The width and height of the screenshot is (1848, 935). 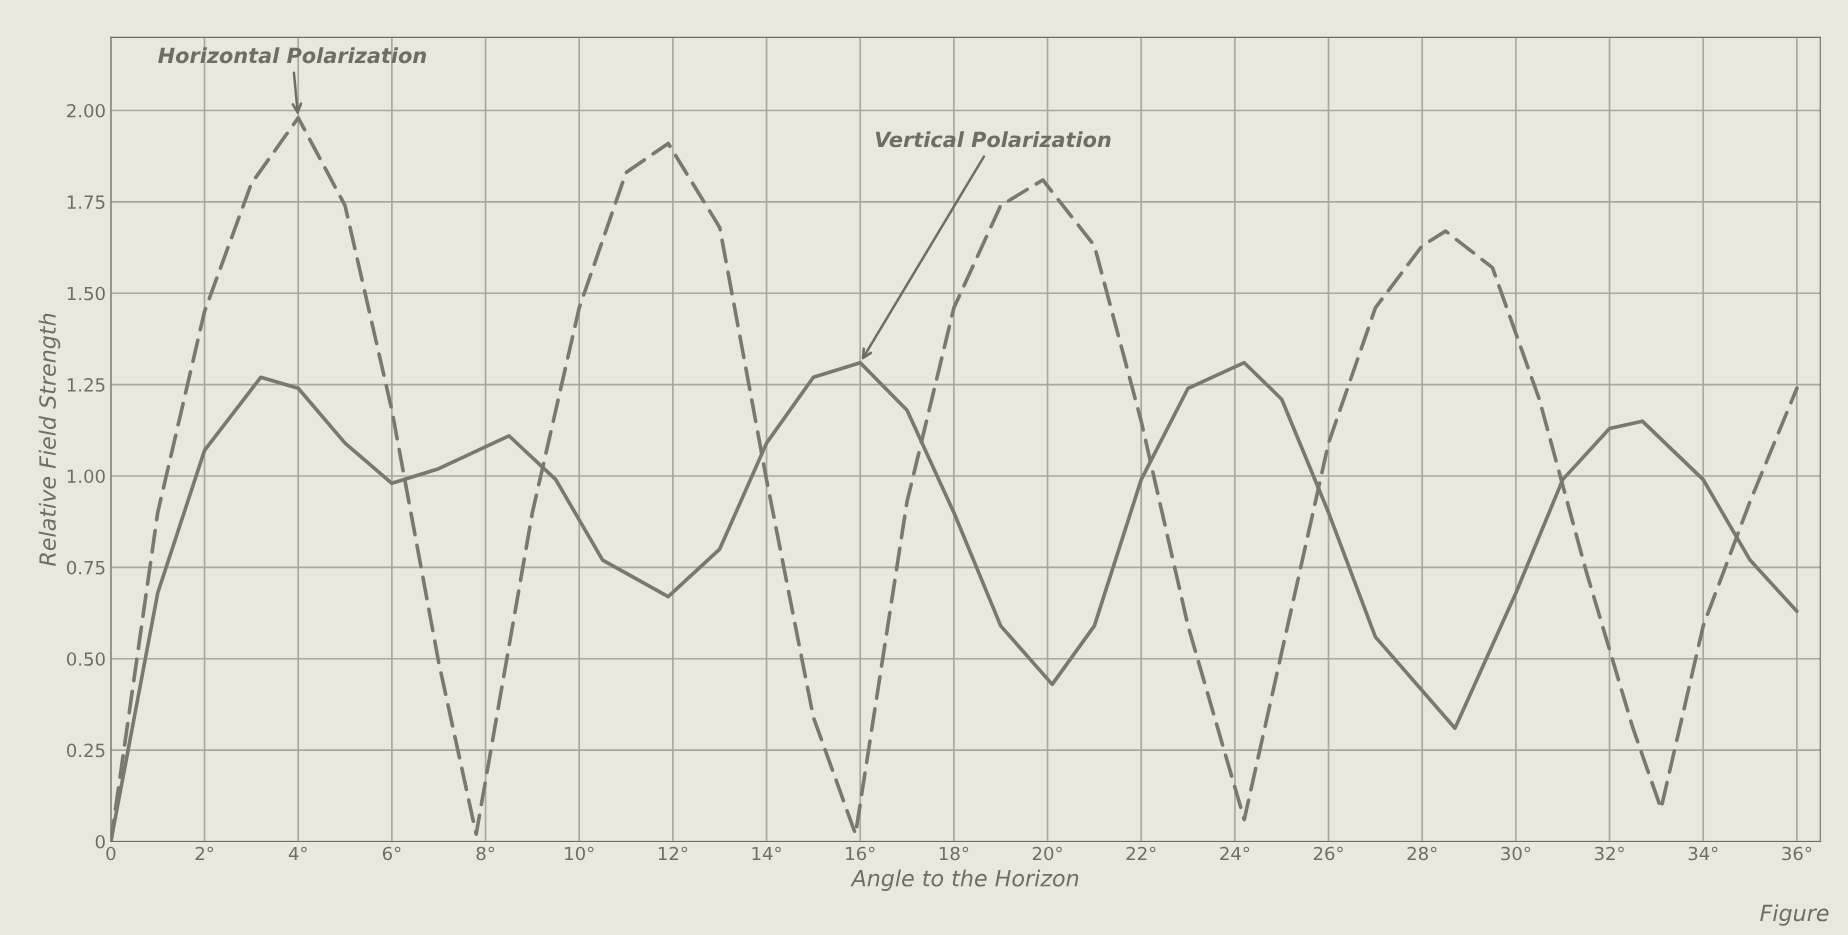 What do you see at coordinates (1328, 853) in the screenshot?
I see `x-tick-label: 26°` at bounding box center [1328, 853].